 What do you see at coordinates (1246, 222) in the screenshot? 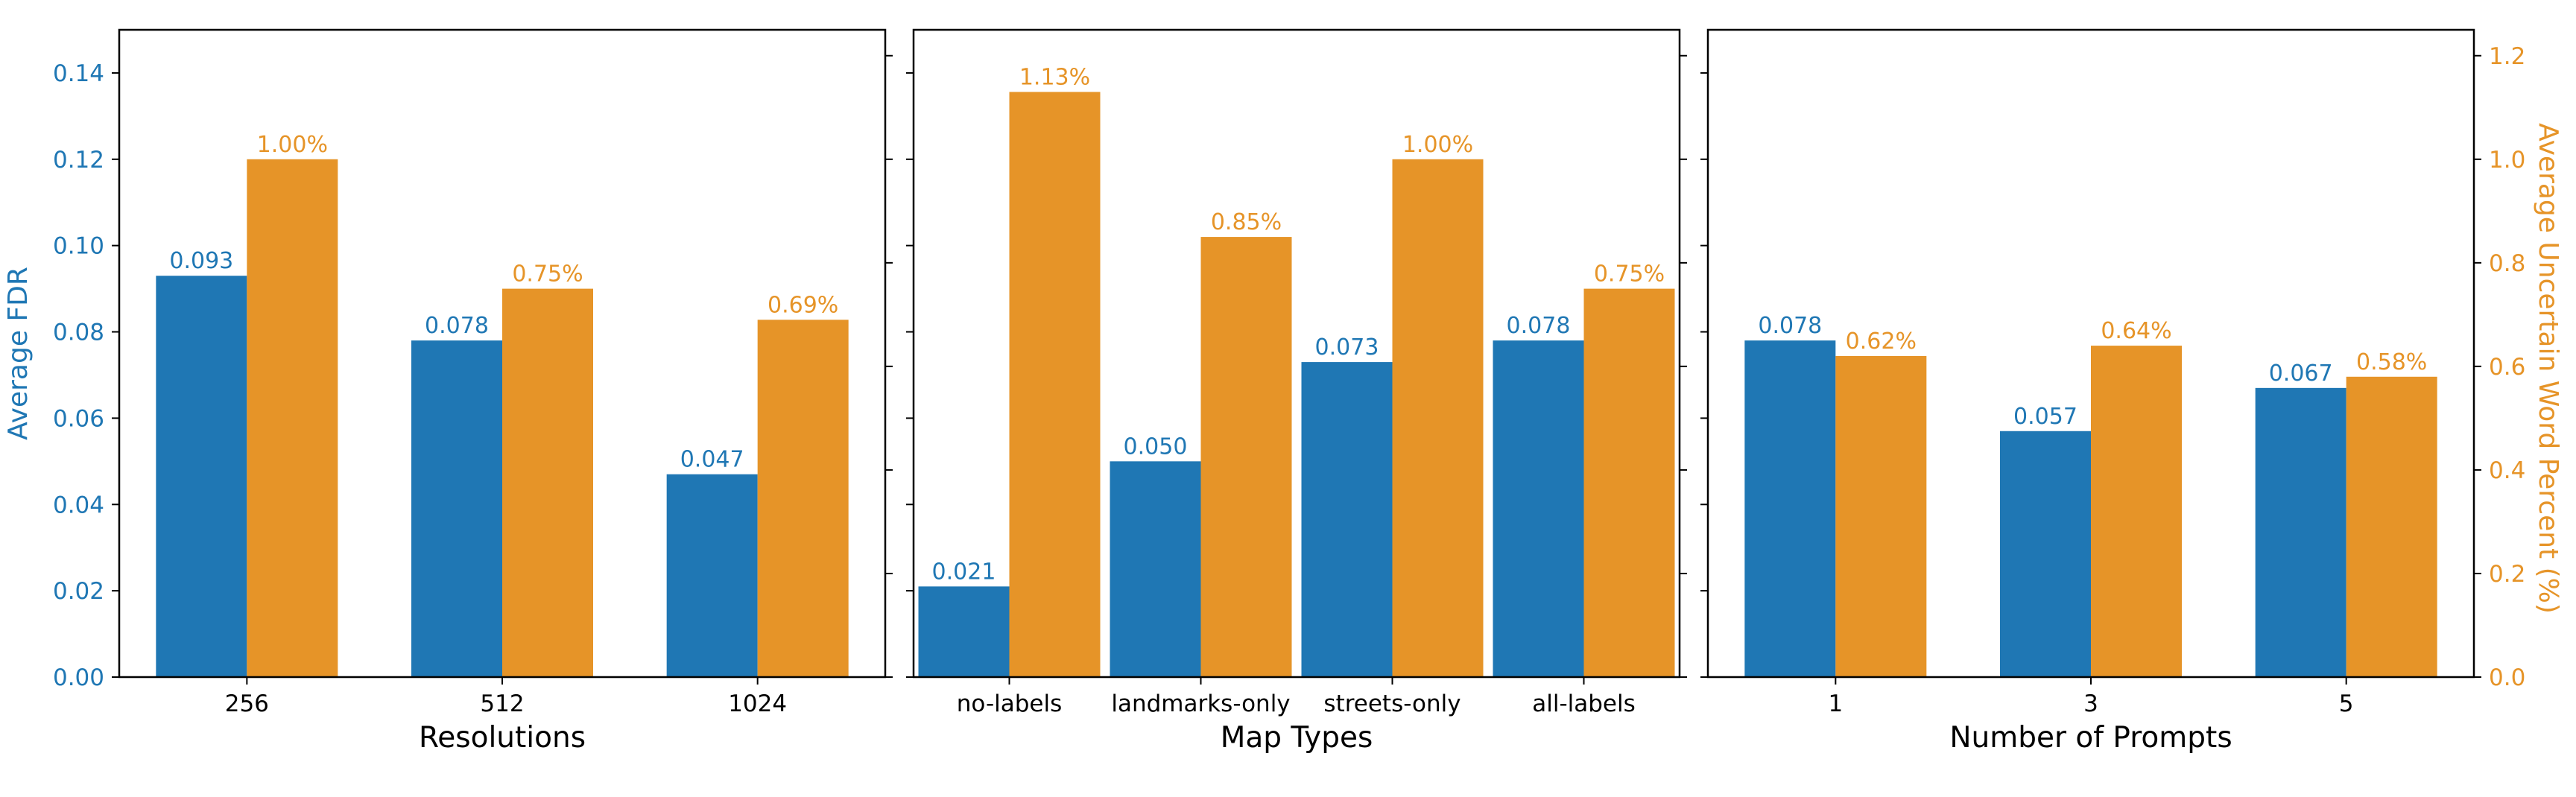
I see `data-label-uncertain: 0.85%` at bounding box center [1246, 222].